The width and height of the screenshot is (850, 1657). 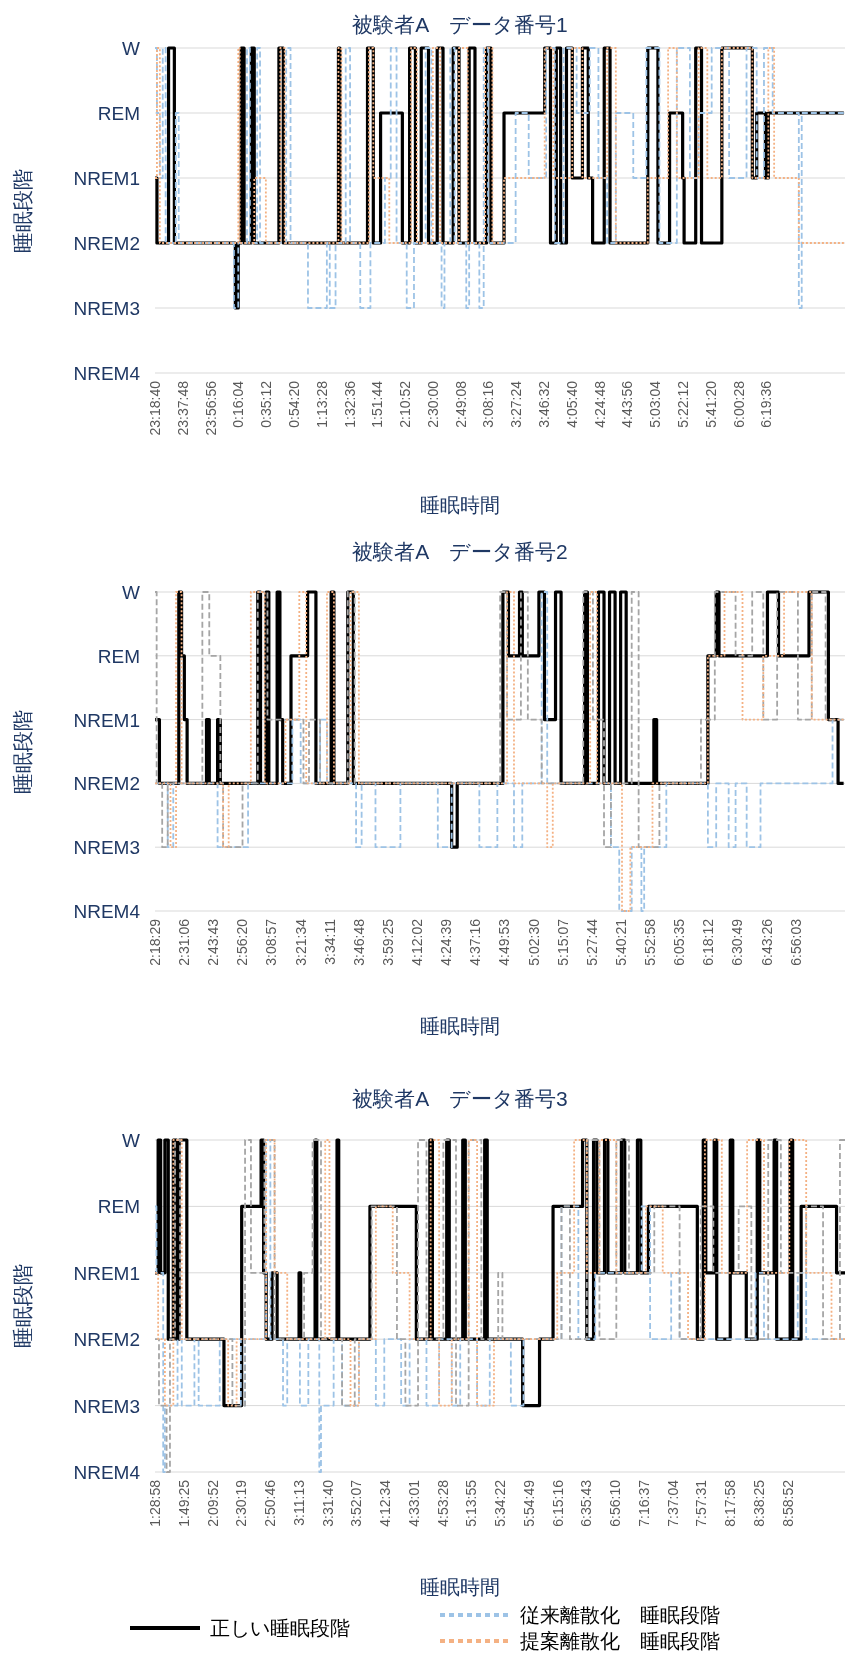 I want to click on x-tick-label: 4:24:39, so click(x=446, y=942).